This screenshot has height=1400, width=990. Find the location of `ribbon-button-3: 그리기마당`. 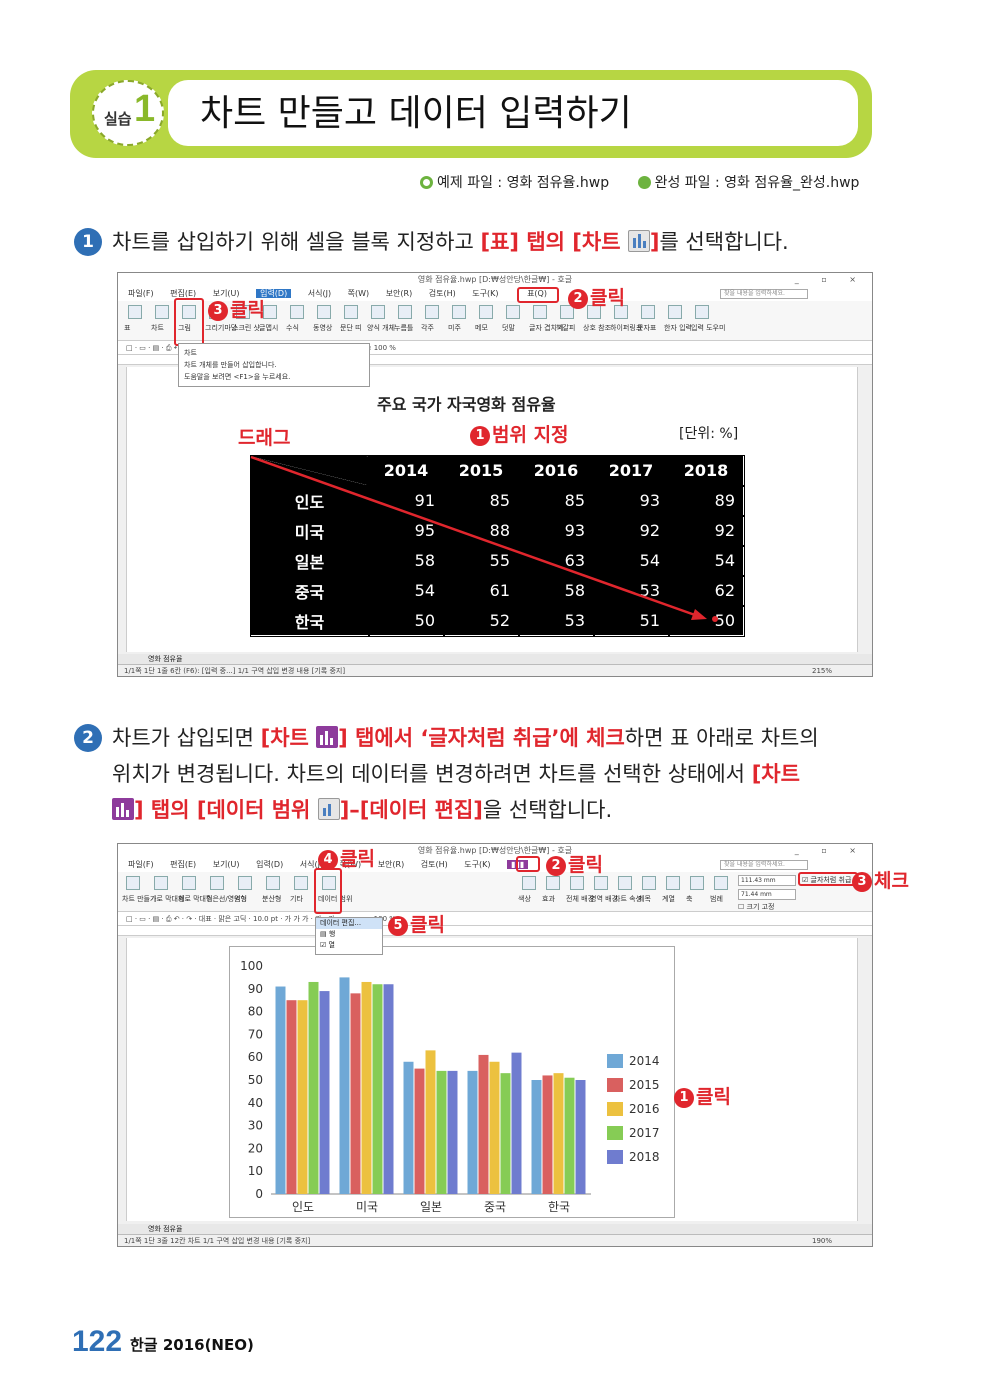

ribbon-button-3: 그리기마당 is located at coordinates (221, 328).